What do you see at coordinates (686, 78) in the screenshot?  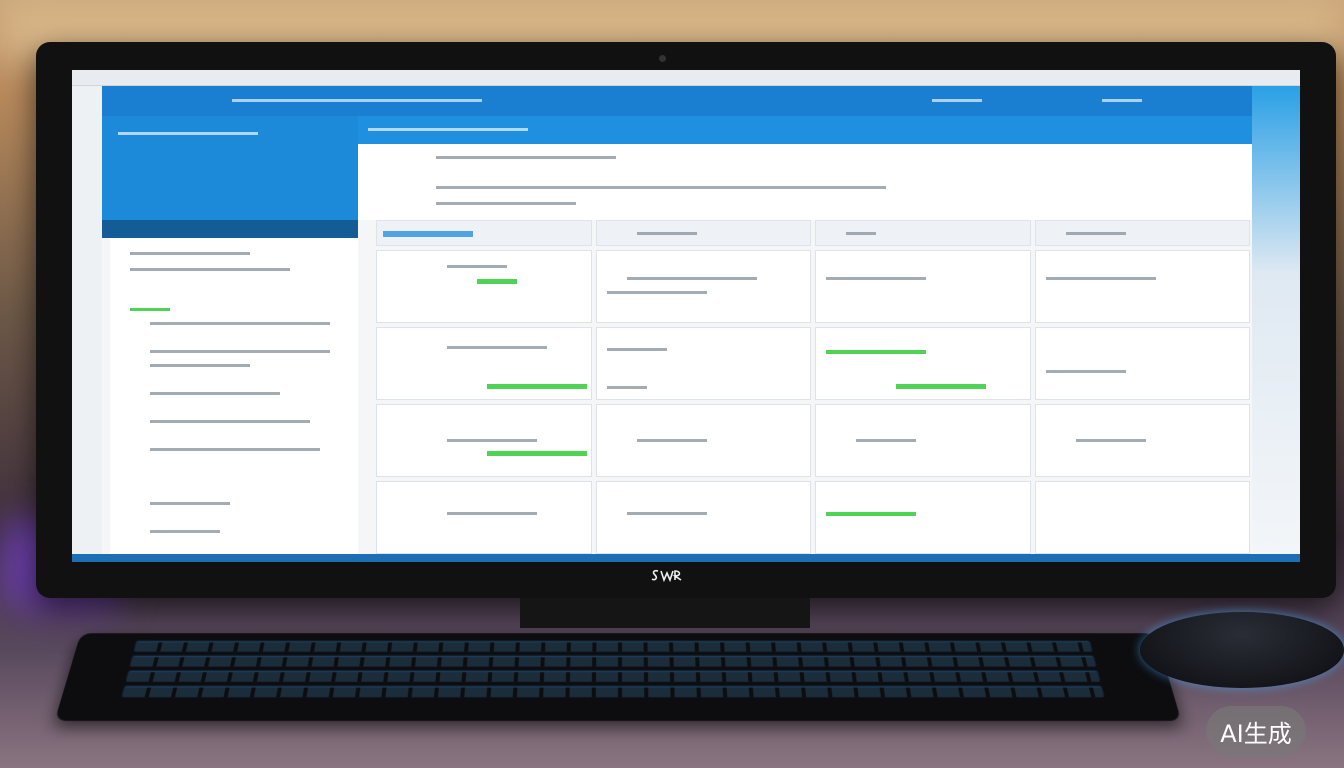 I see `browser-toolbar` at bounding box center [686, 78].